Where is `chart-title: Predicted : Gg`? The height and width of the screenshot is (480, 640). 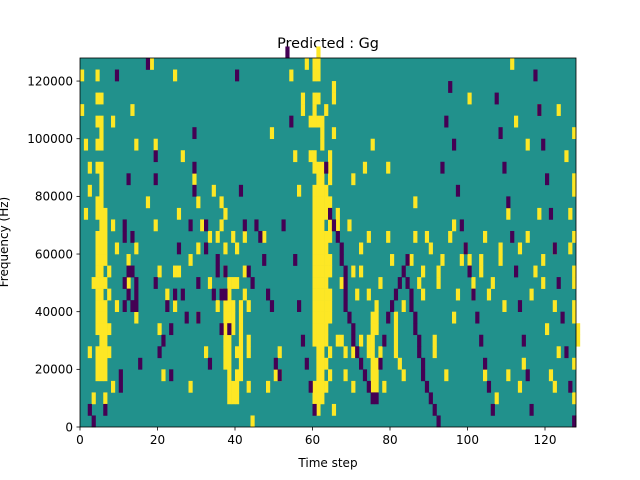
chart-title: Predicted : Gg is located at coordinates (328, 44).